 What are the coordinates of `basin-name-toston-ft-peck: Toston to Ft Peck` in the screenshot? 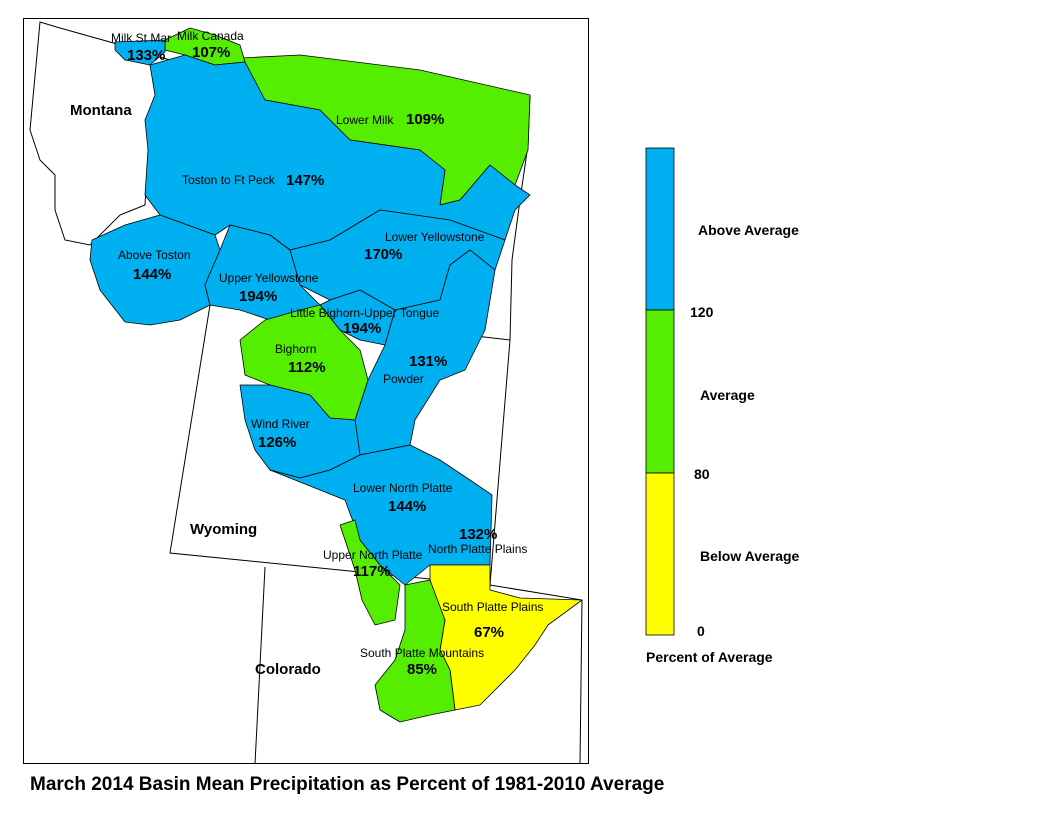 It's located at (229, 180).